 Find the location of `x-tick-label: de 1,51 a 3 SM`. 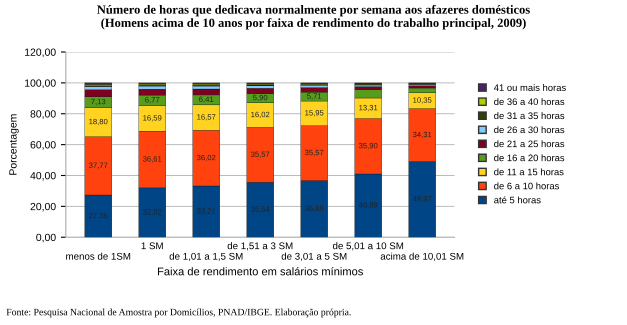

x-tick-label: de 1,51 a 3 SM is located at coordinates (260, 246).